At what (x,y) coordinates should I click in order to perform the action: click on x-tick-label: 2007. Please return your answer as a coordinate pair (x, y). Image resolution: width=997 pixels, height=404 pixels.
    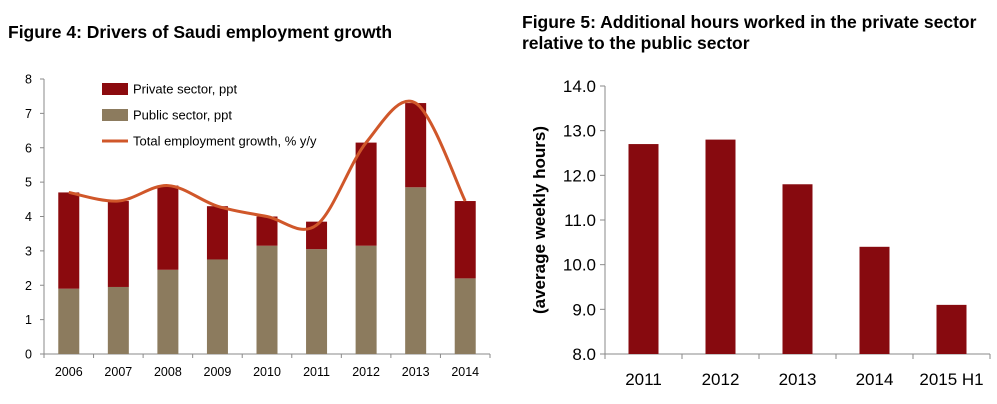
    Looking at the image, I should click on (118, 372).